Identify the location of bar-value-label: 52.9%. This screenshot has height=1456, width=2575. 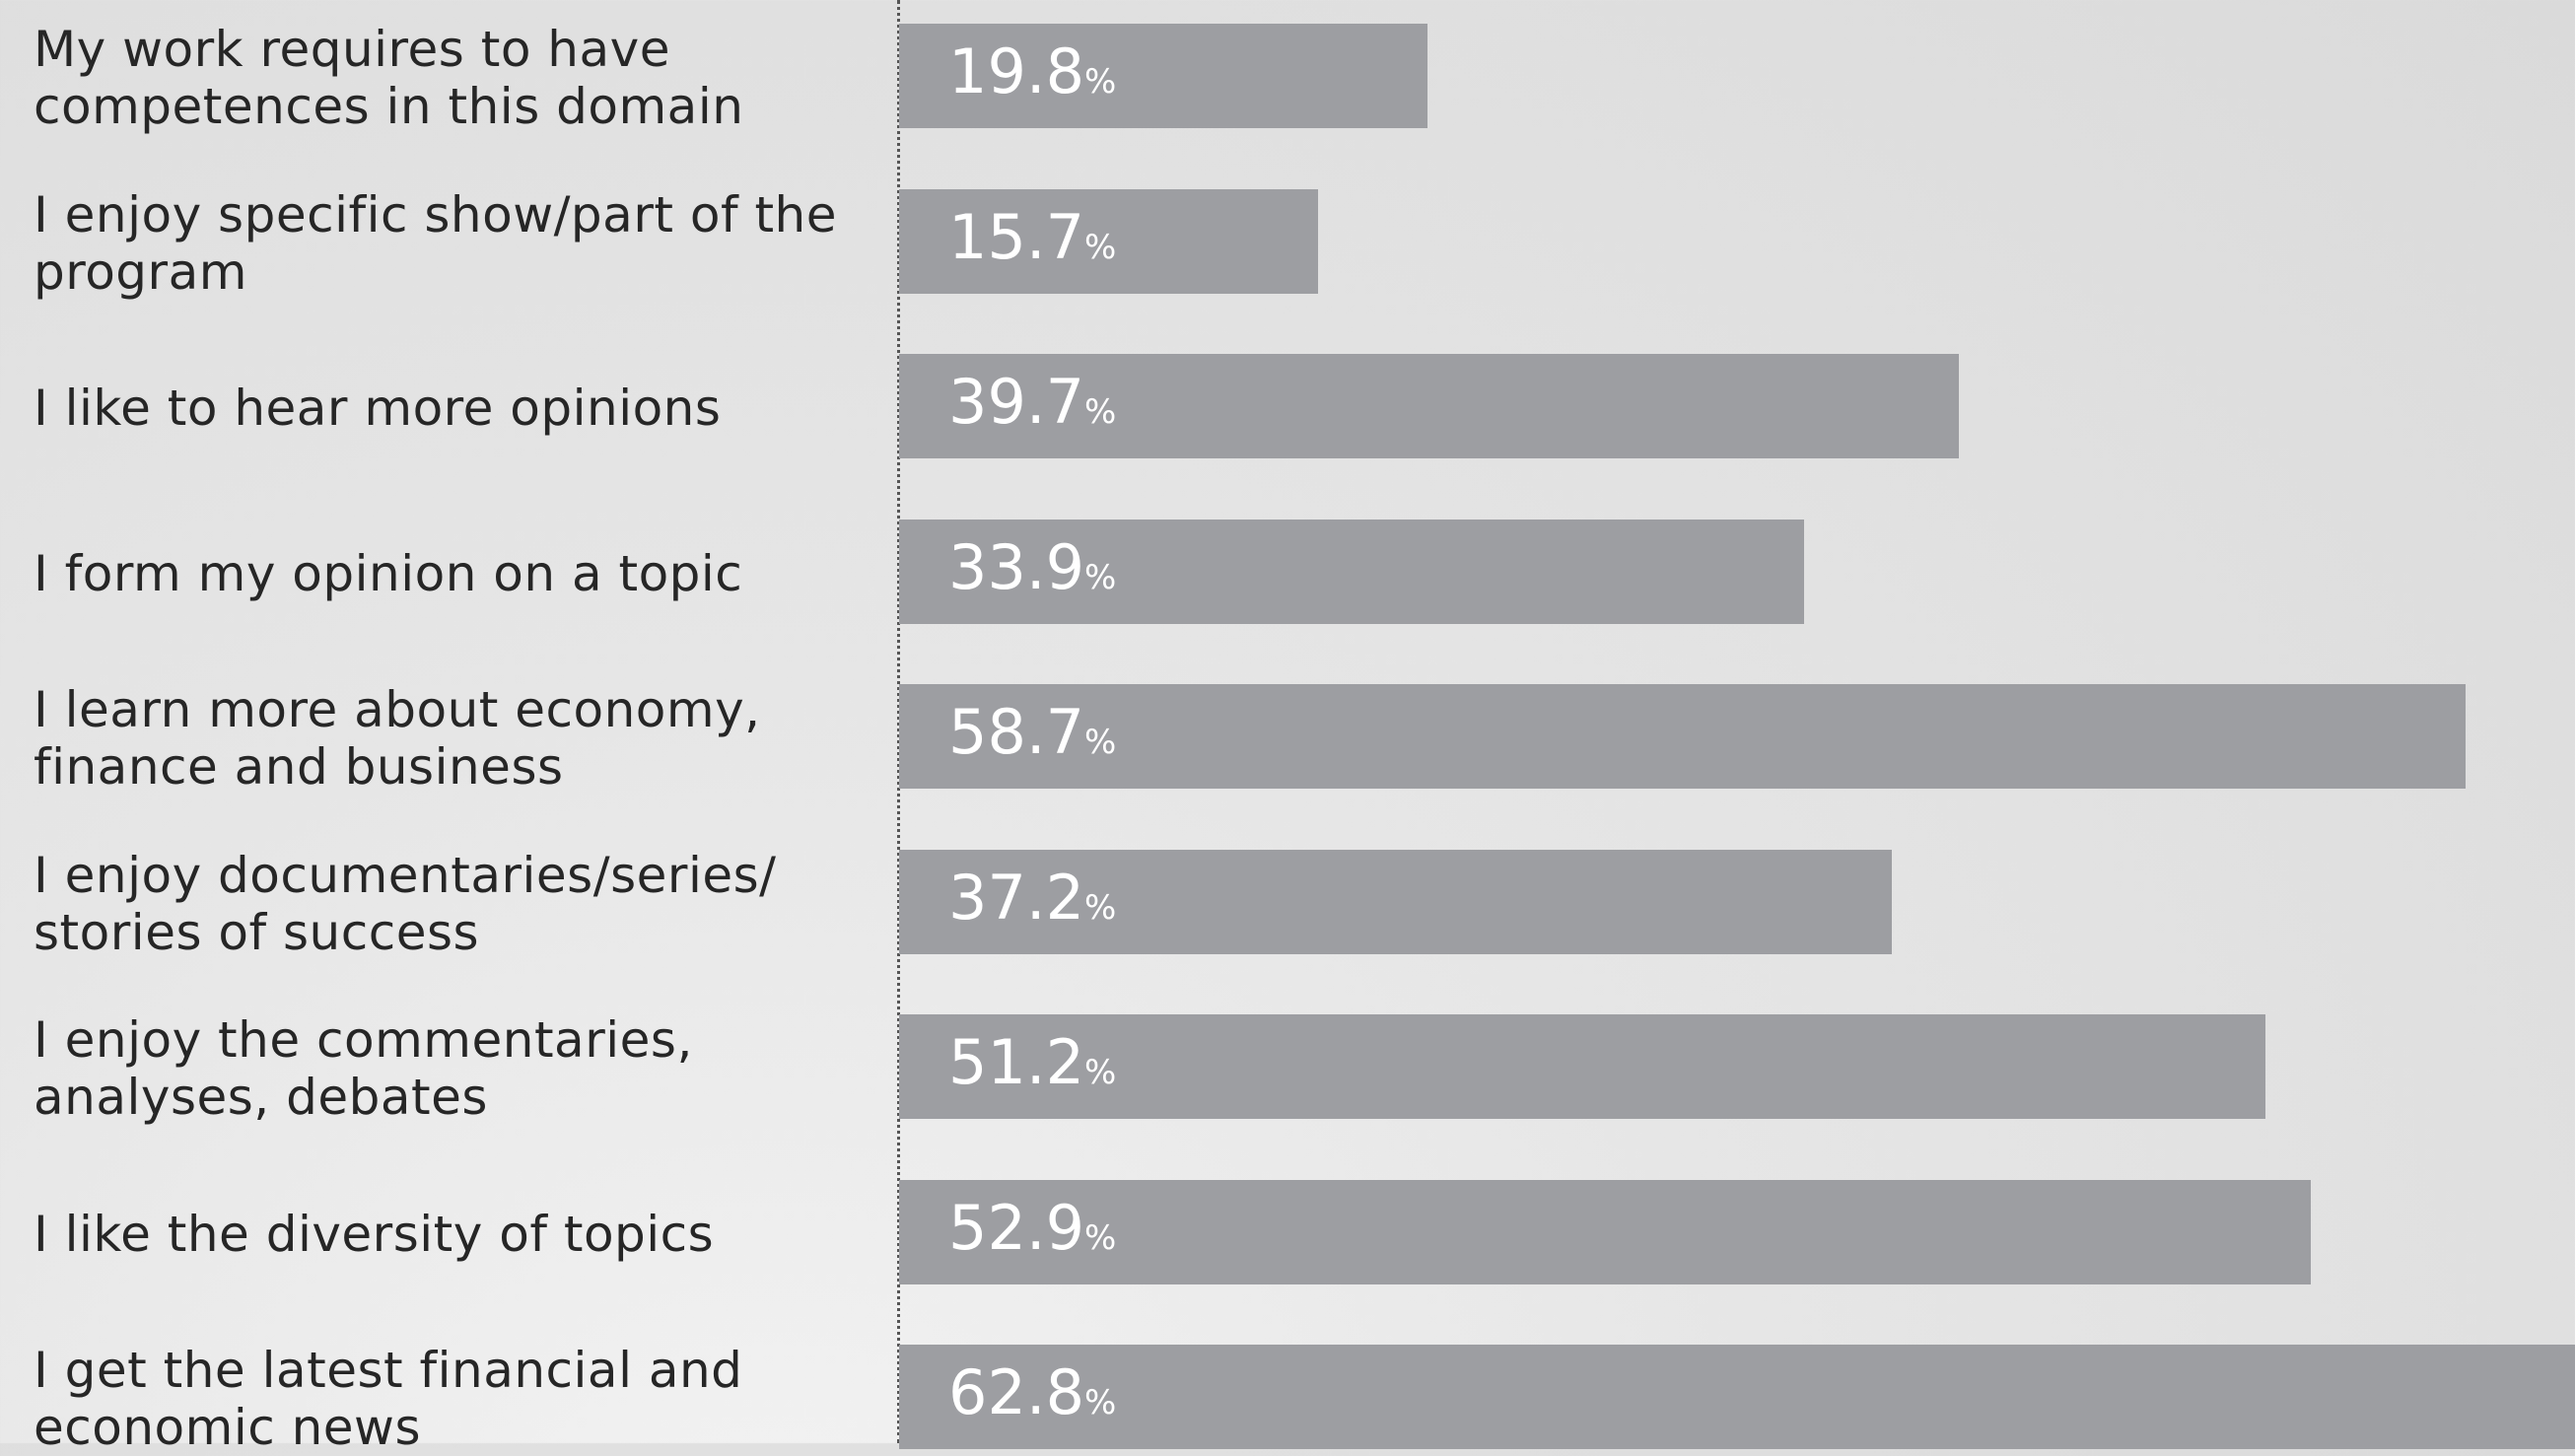
(1032, 1233).